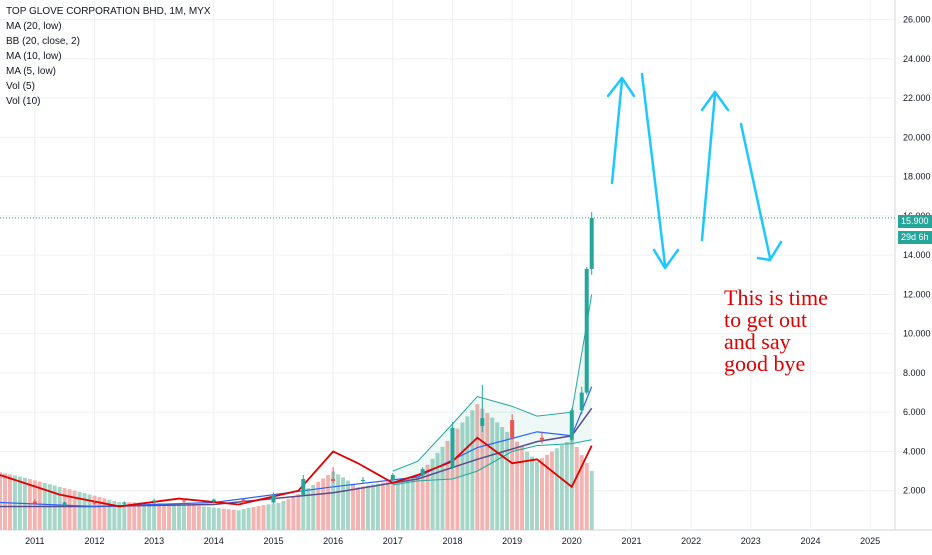  What do you see at coordinates (333, 541) in the screenshot?
I see `time-tick-label: 2016` at bounding box center [333, 541].